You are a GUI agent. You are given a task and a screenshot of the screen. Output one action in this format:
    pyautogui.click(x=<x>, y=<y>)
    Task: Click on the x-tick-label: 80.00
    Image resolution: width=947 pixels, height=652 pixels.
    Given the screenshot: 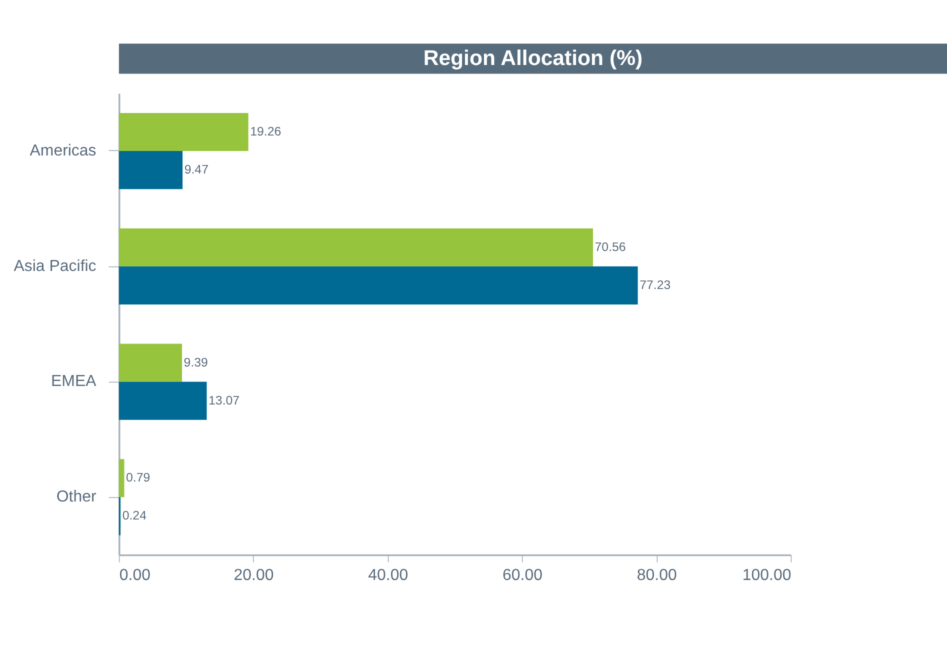 What is the action you would take?
    pyautogui.click(x=656, y=575)
    